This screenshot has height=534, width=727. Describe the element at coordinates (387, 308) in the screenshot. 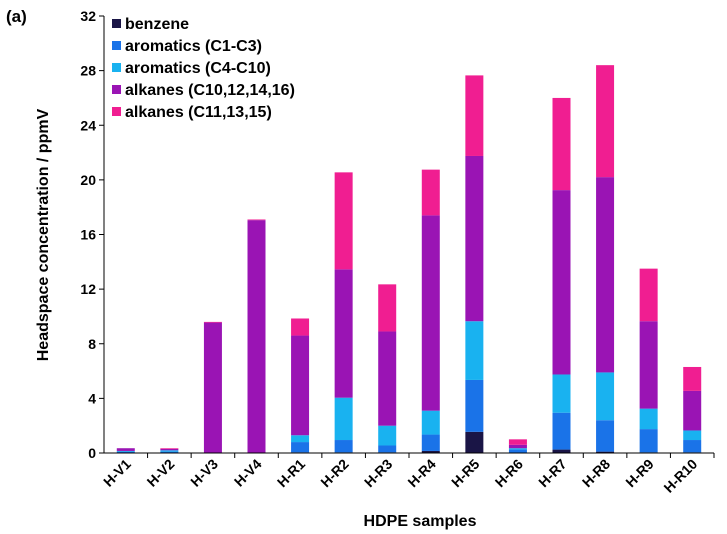

I see `bar-segment-h-r3-s4` at that location.